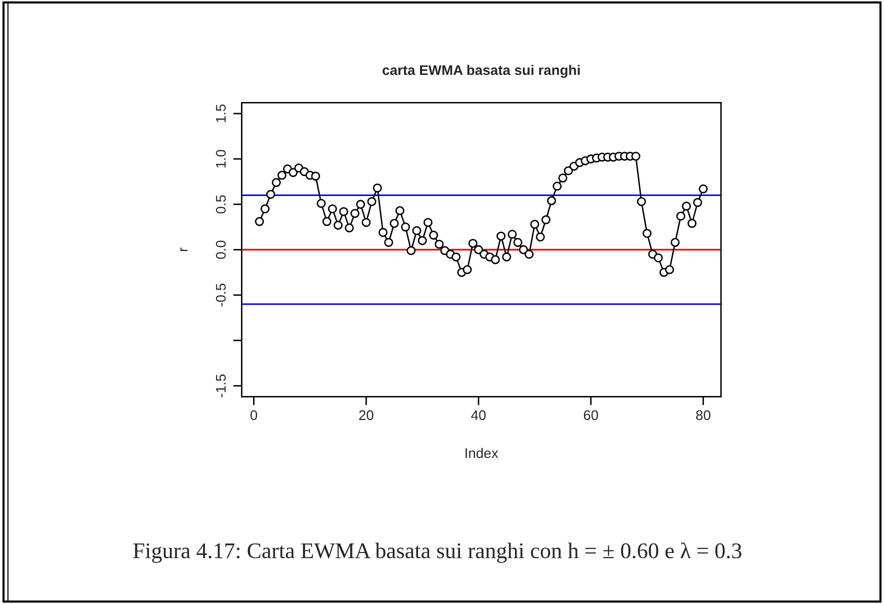 Image resolution: width=884 pixels, height=604 pixels. Describe the element at coordinates (221, 113) in the screenshot. I see `y-tick-label: 1.5` at that location.